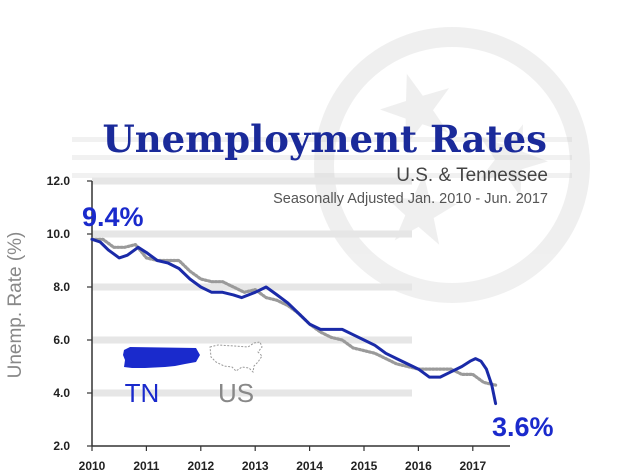  Describe the element at coordinates (15, 305) in the screenshot. I see `y-axis-label: Unemp. Rate (%)` at that location.